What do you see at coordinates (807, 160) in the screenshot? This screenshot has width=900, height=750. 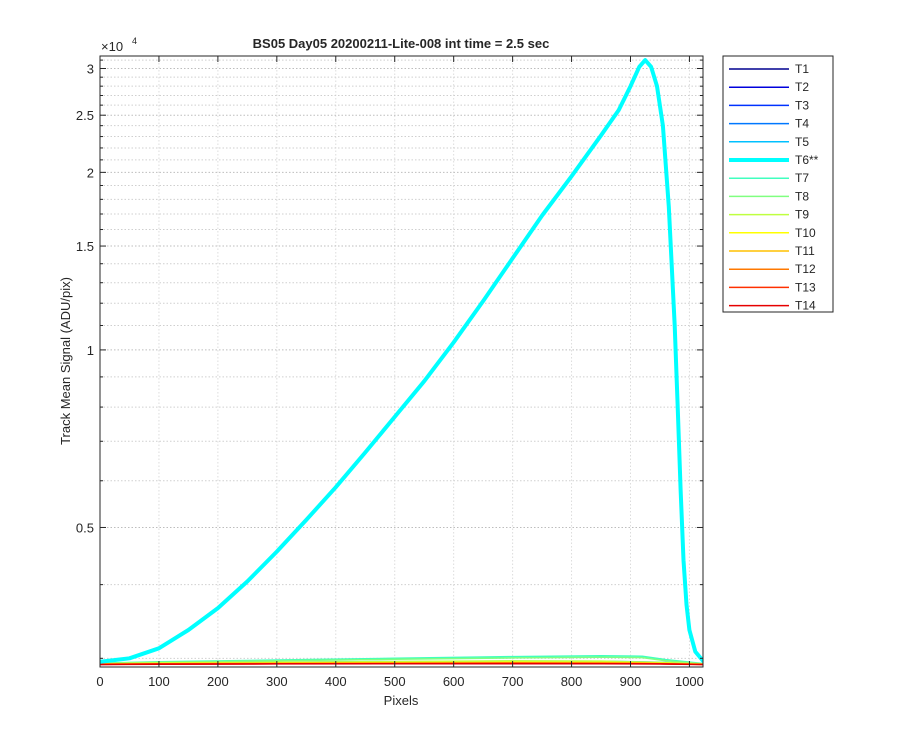 I see `legend-label: T6**` at bounding box center [807, 160].